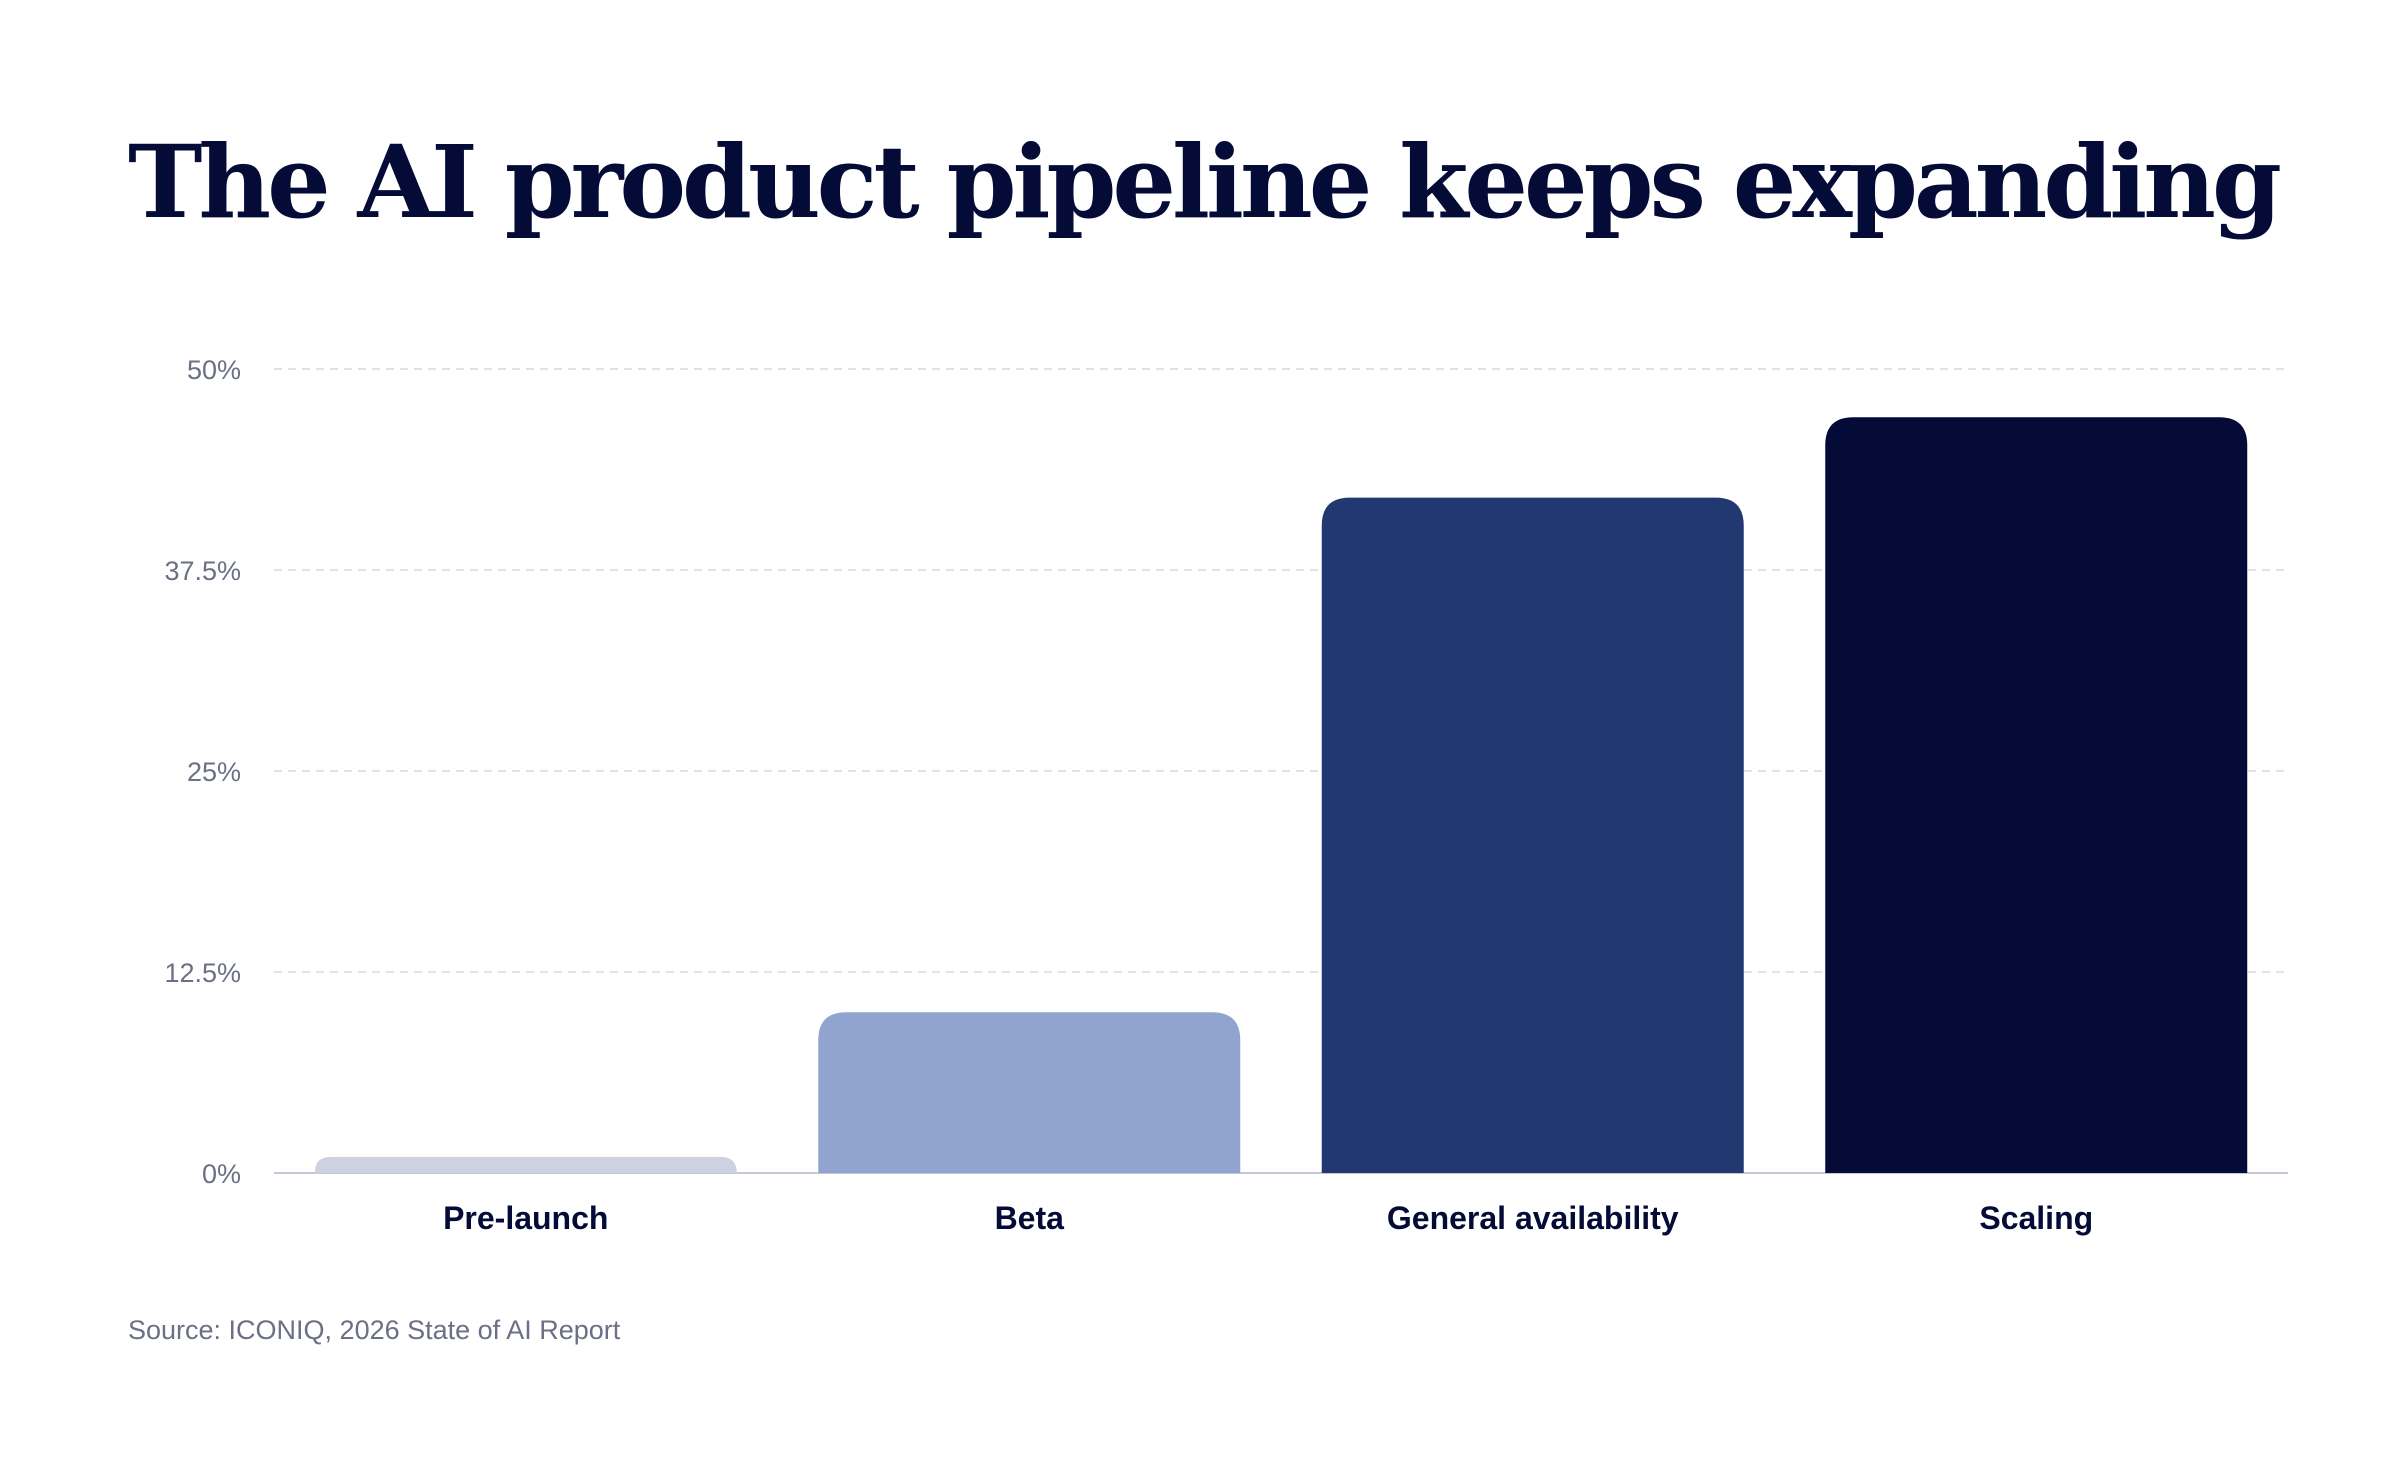  Describe the element at coordinates (214, 370) in the screenshot. I see `y-tick-label: 50%` at that location.